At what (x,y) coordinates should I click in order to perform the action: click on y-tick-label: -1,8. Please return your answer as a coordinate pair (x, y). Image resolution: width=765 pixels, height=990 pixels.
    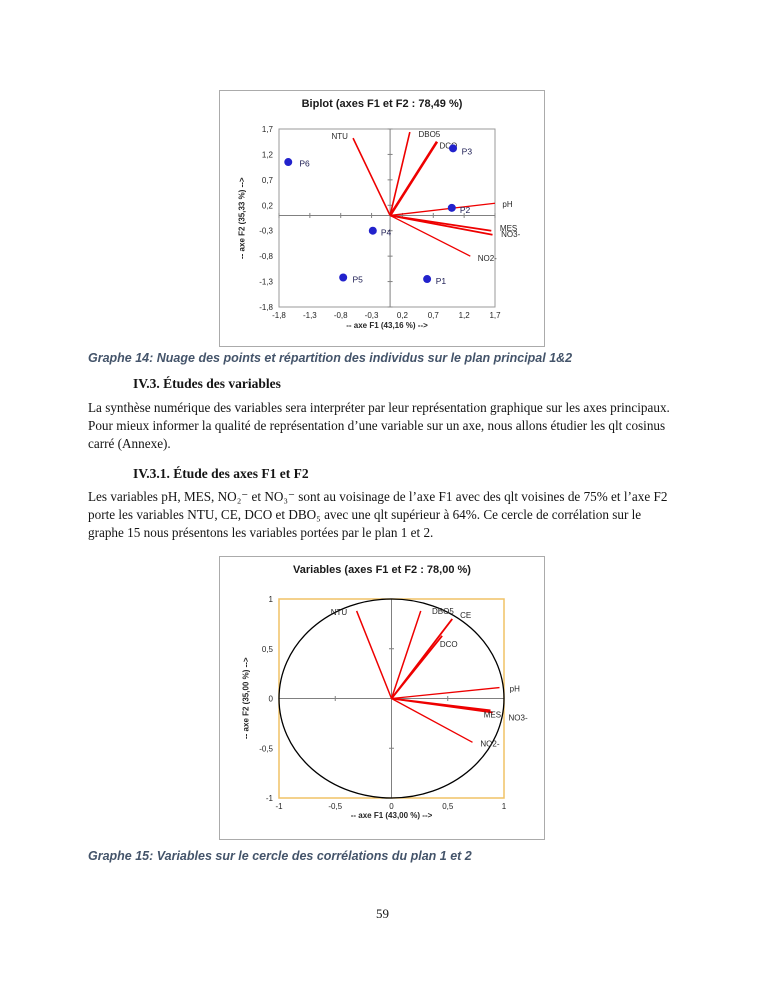
    Looking at the image, I should click on (266, 307).